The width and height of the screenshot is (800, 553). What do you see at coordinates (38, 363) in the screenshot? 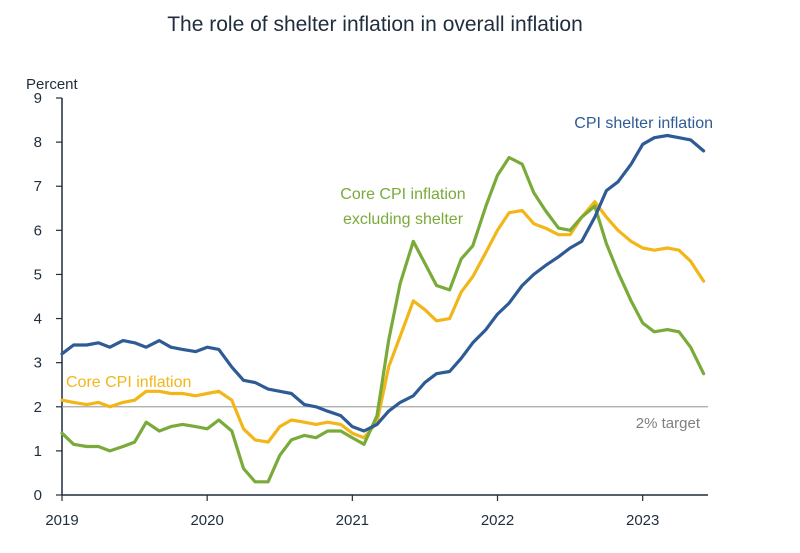
I see `y-tick-label: 3` at bounding box center [38, 363].